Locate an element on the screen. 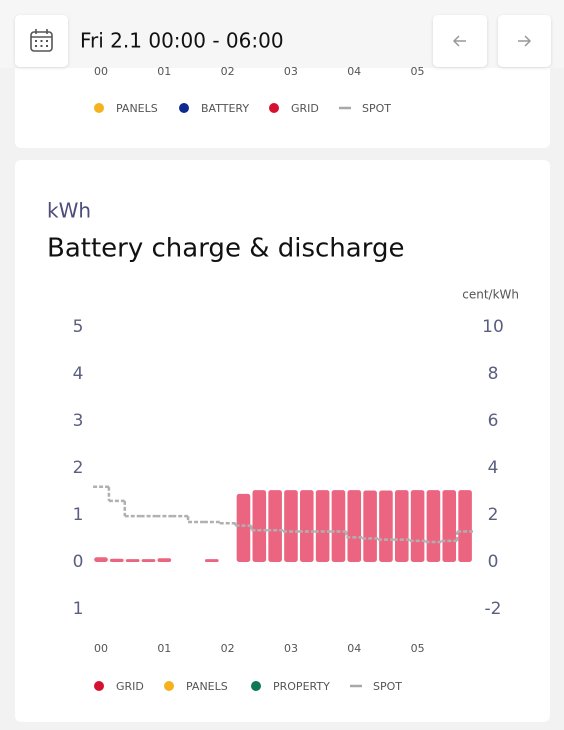 Image resolution: width=564 pixels, height=730 pixels. arrow-right is located at coordinates (525, 41).